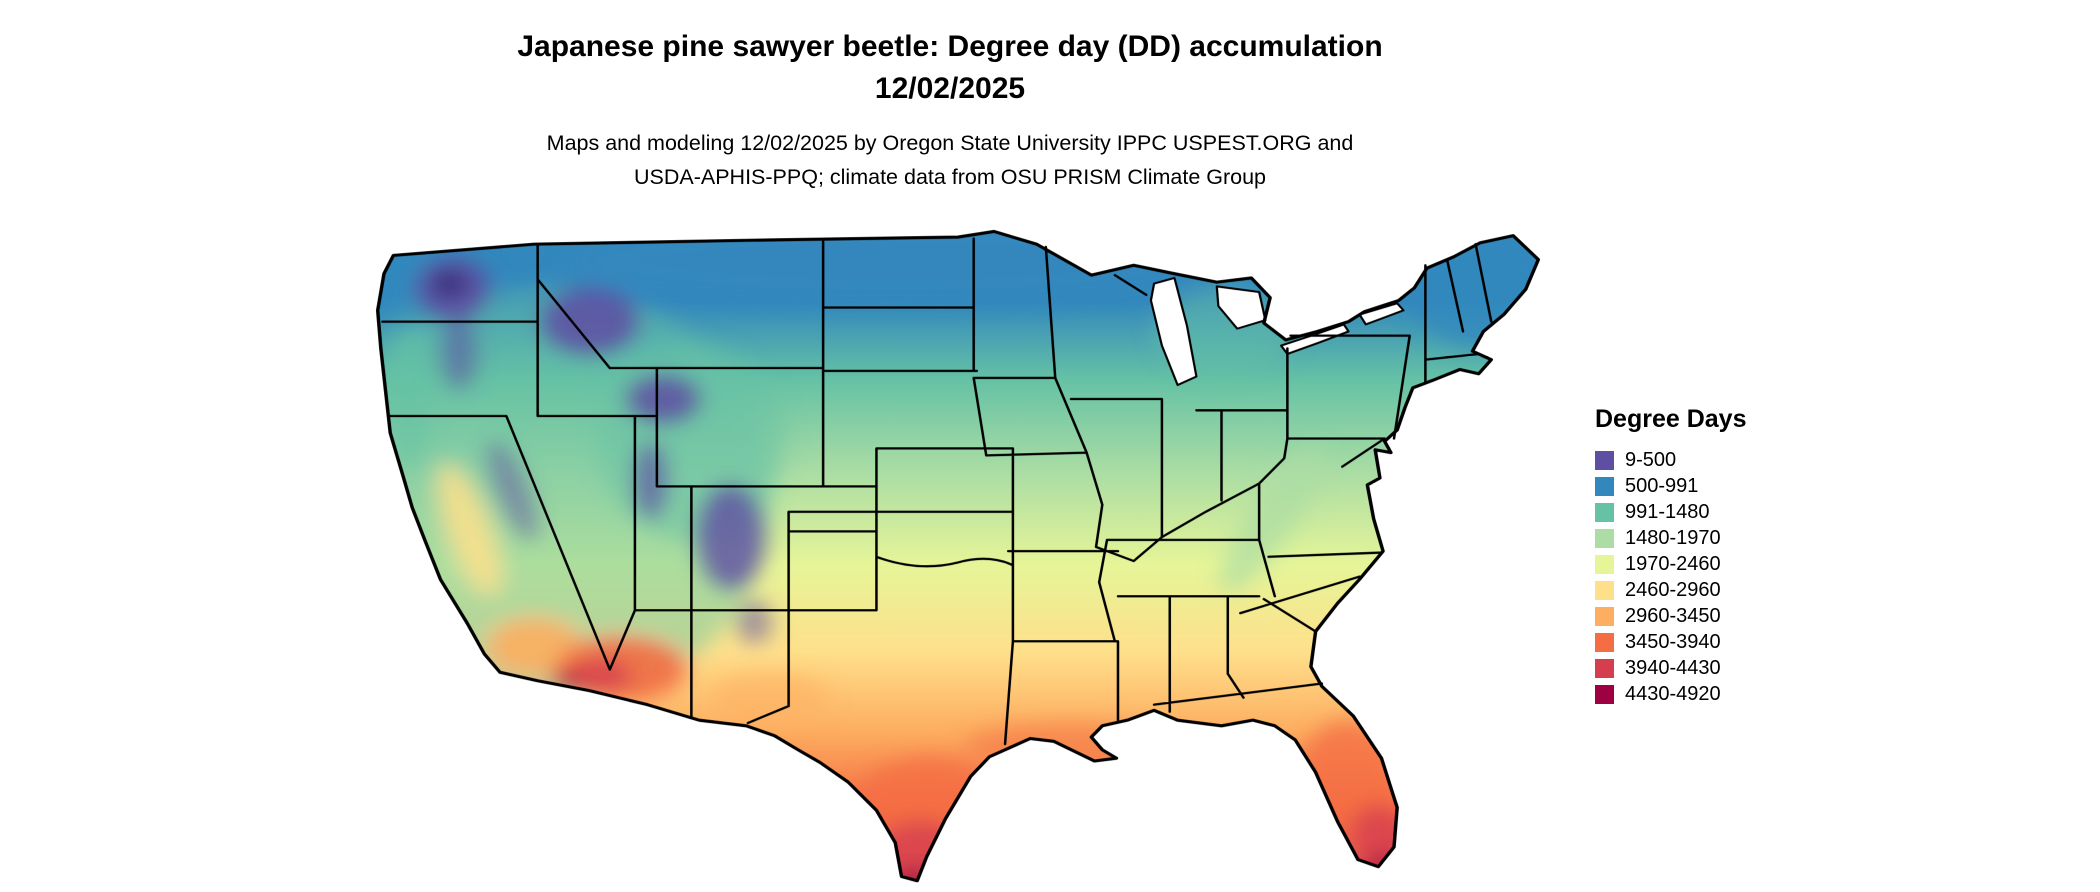 This screenshot has height=892, width=2100. I want to click on legend-label: 2960-3450, so click(1673, 615).